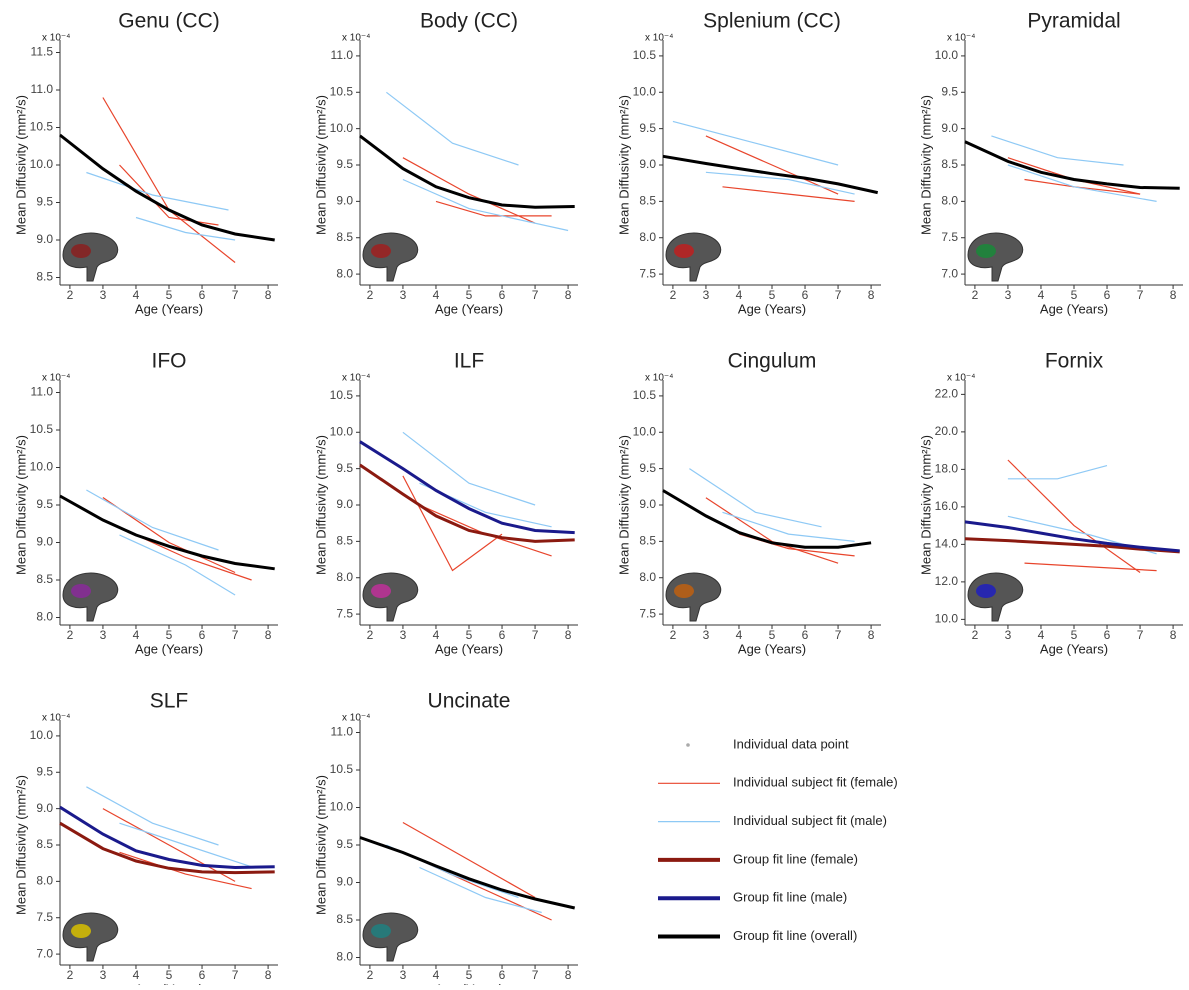 This screenshot has height=990, width=1189. I want to click on panel-title: Fornix, so click(1074, 361).